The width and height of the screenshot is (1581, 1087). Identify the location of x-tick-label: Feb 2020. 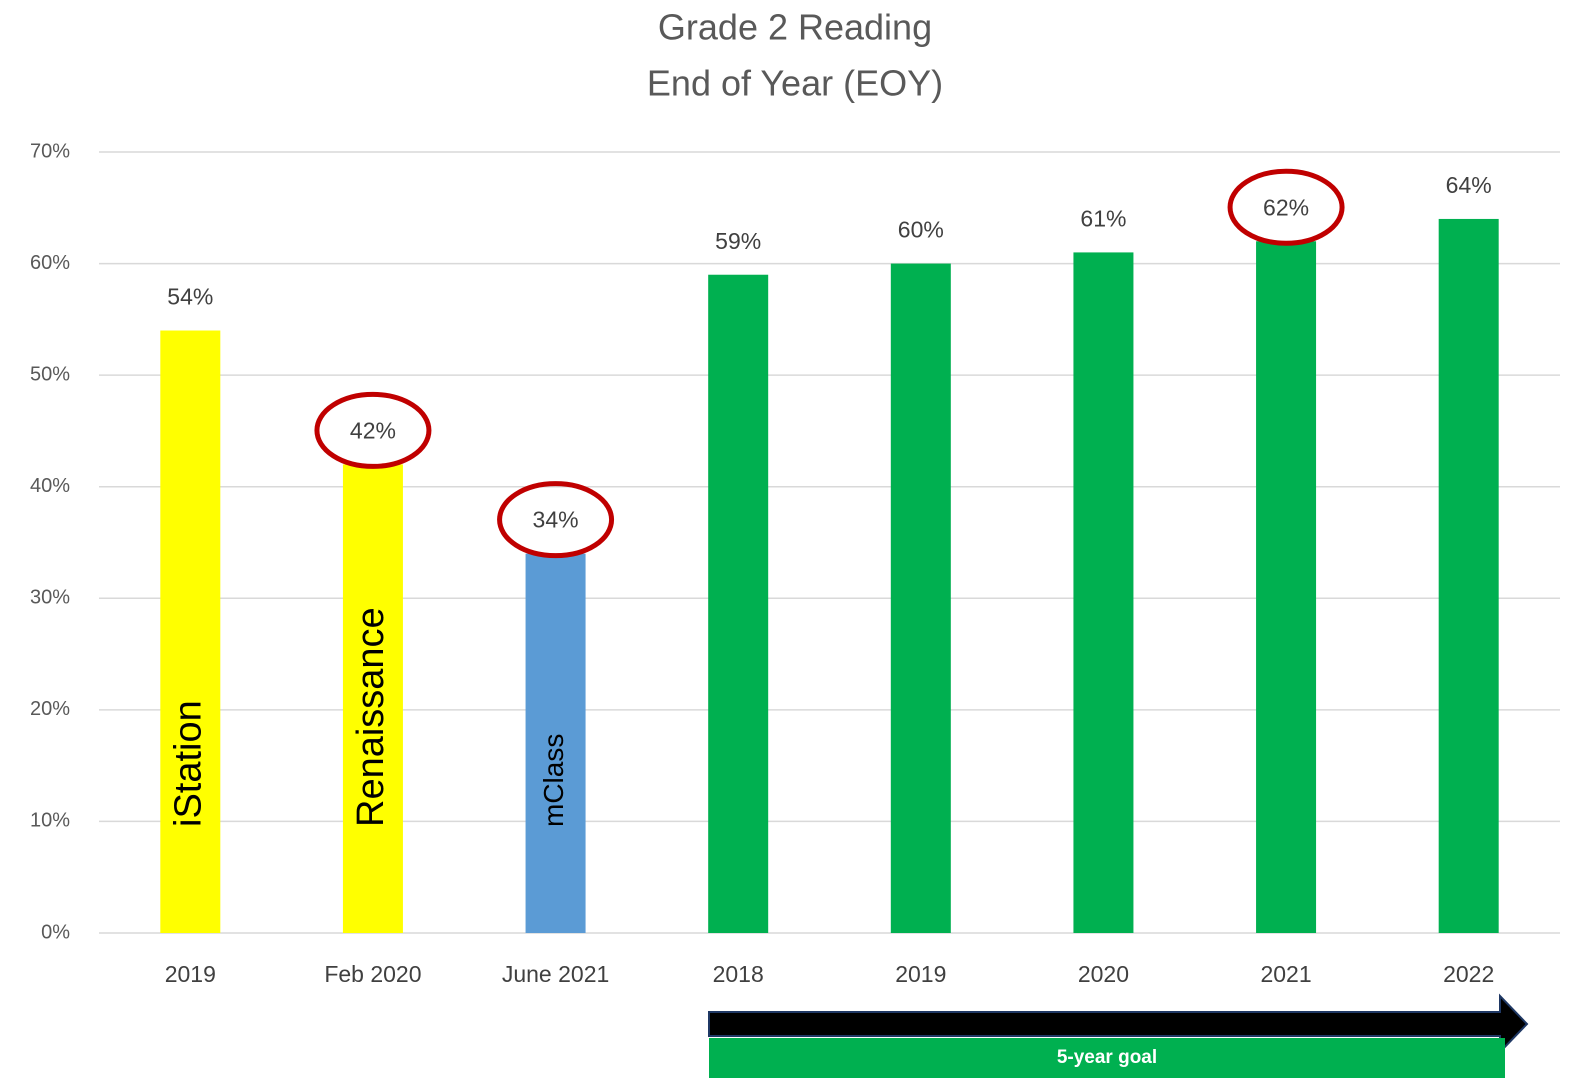
(372, 974).